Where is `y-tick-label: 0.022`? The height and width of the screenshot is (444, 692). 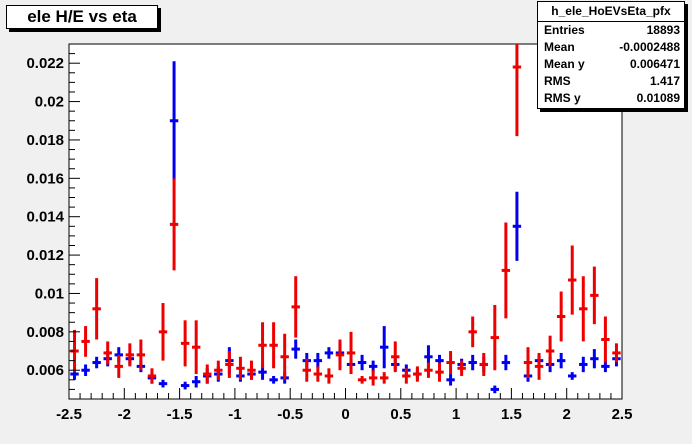 y-tick-label: 0.022 is located at coordinates (45, 63).